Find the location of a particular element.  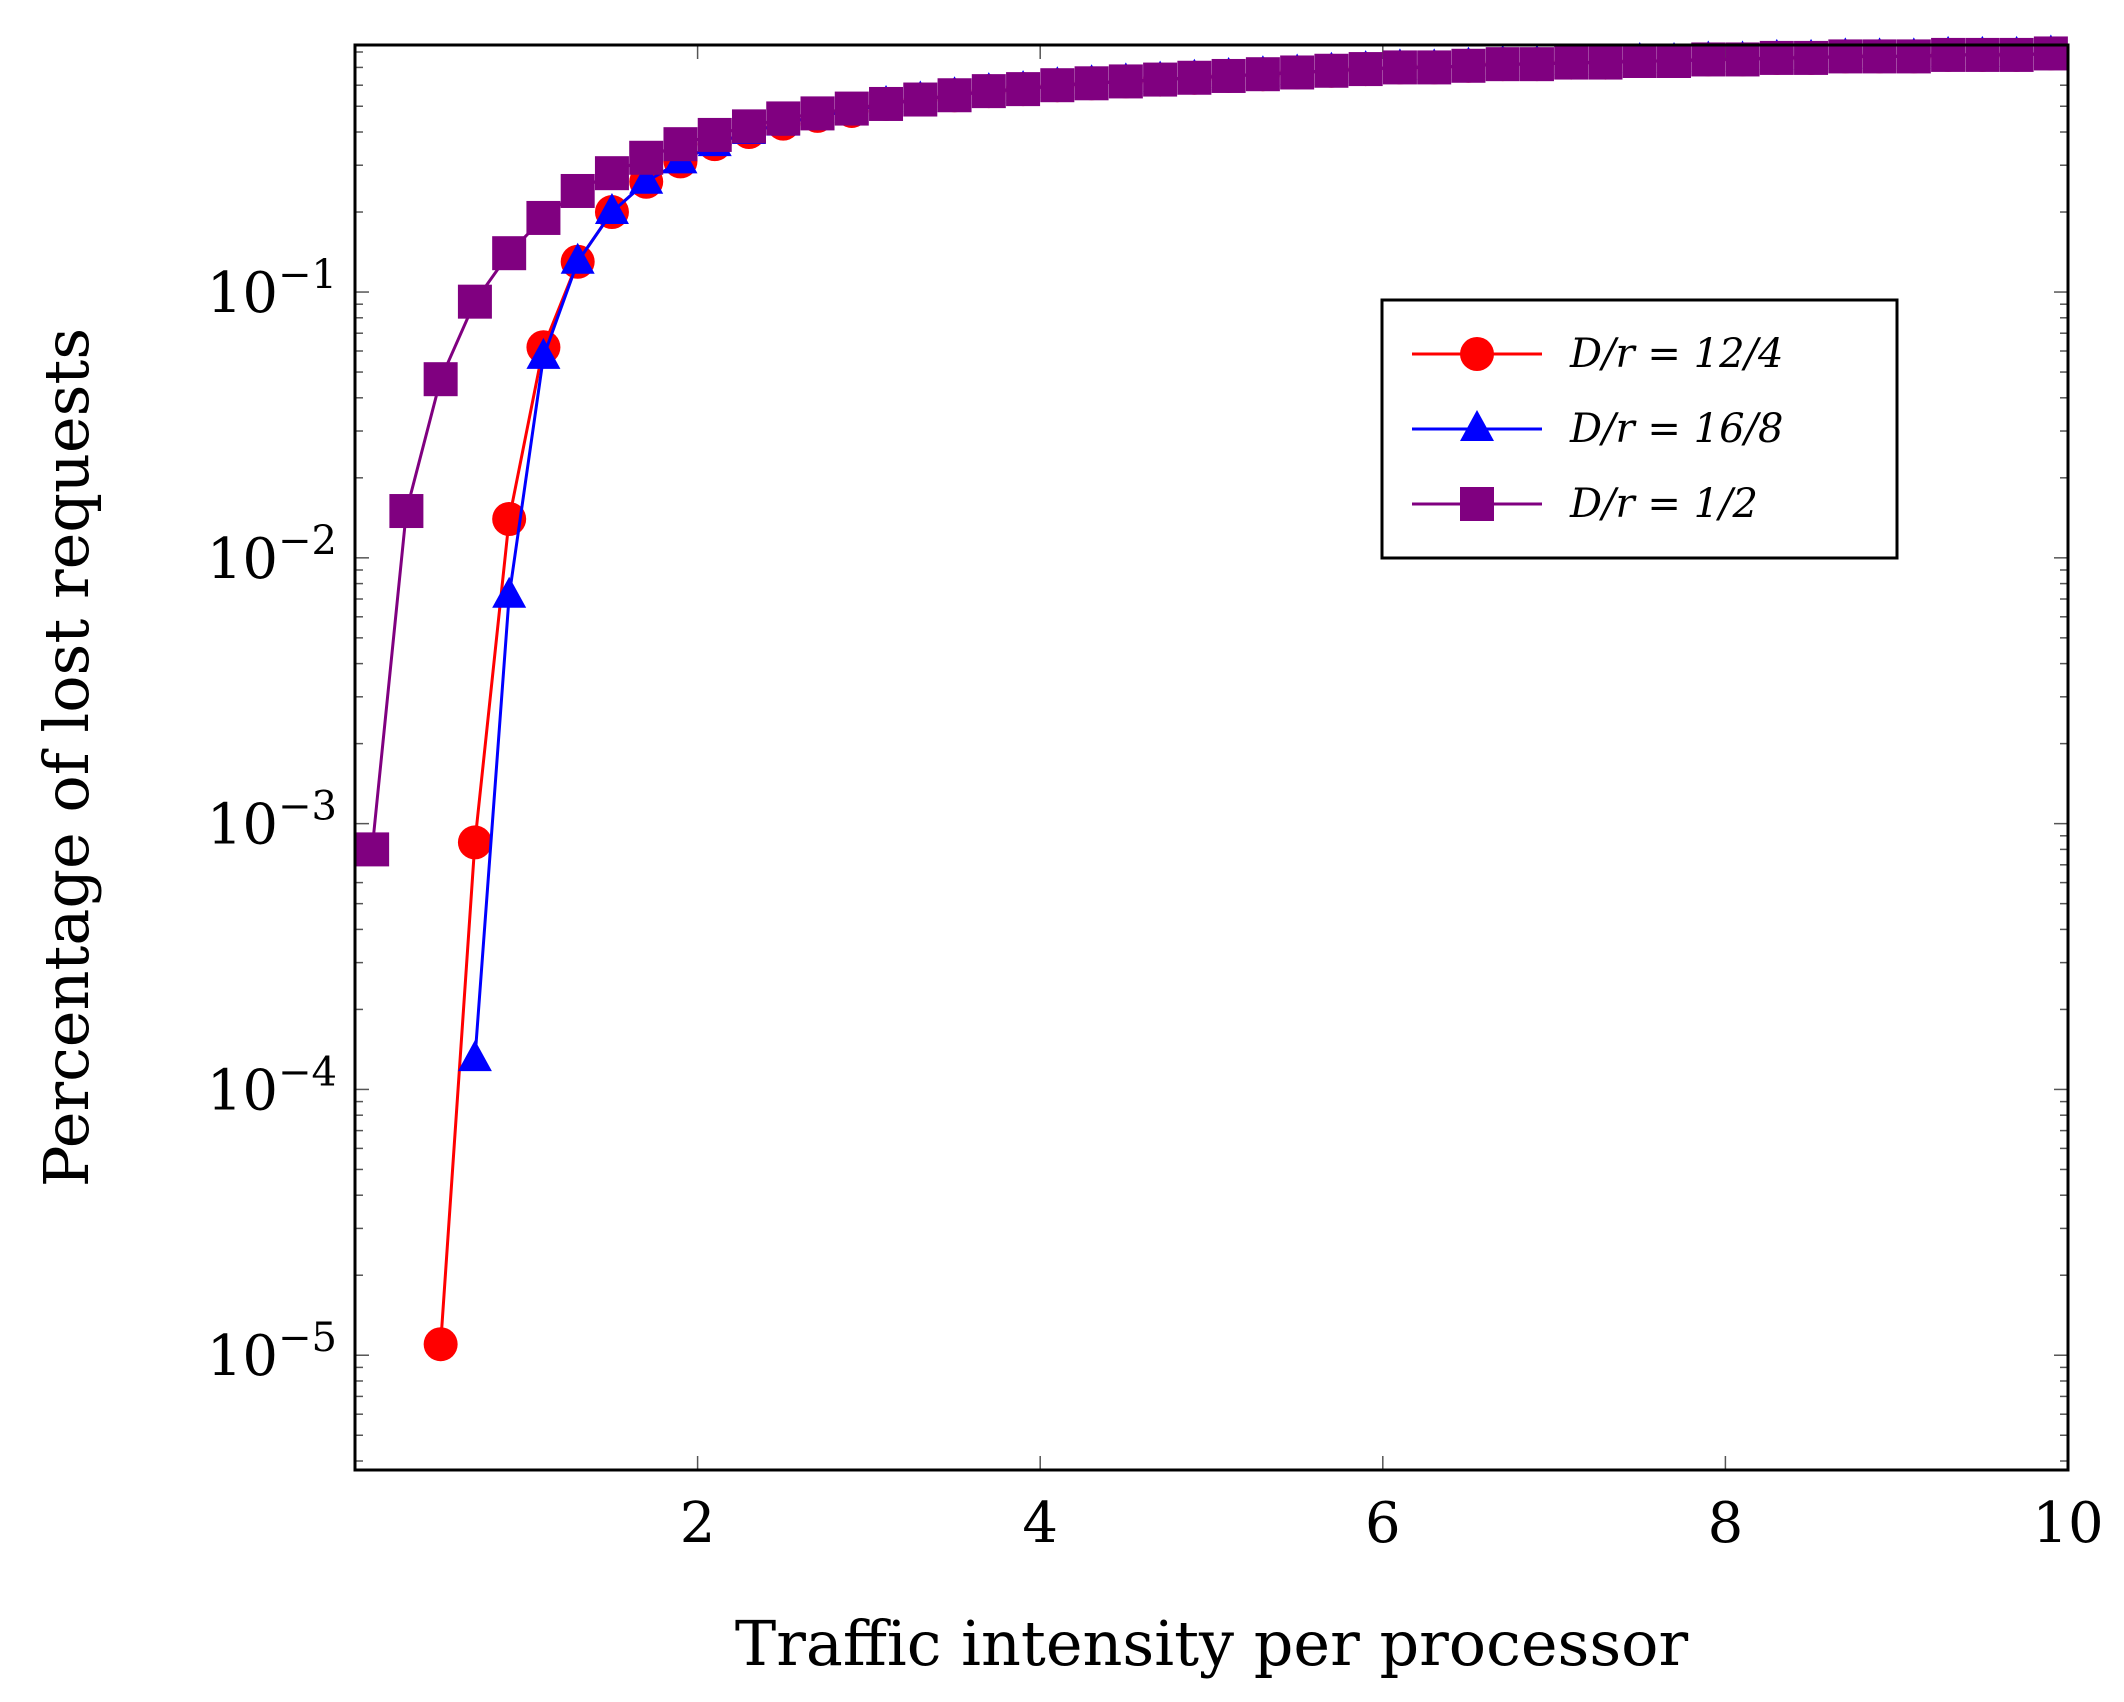

legend-label: D/r = 16/8 is located at coordinates (1676, 429).